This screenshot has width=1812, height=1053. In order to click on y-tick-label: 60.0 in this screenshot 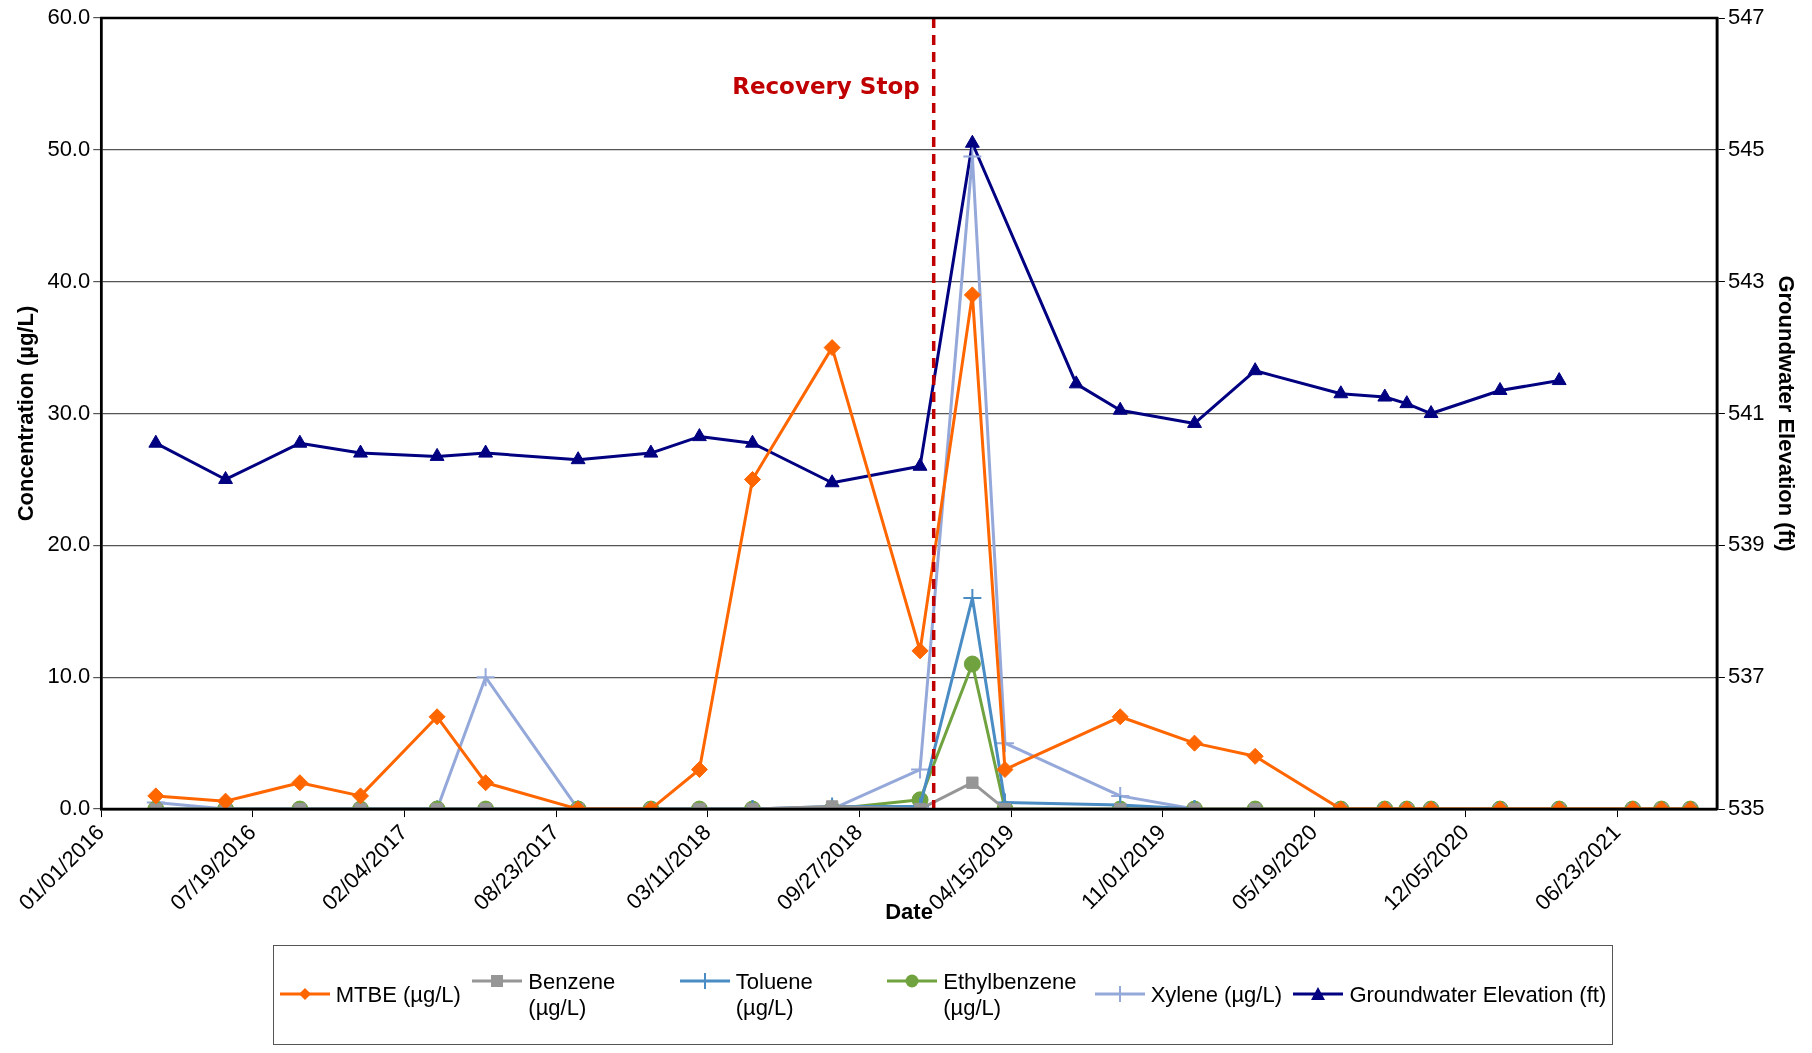, I will do `click(69, 17)`.